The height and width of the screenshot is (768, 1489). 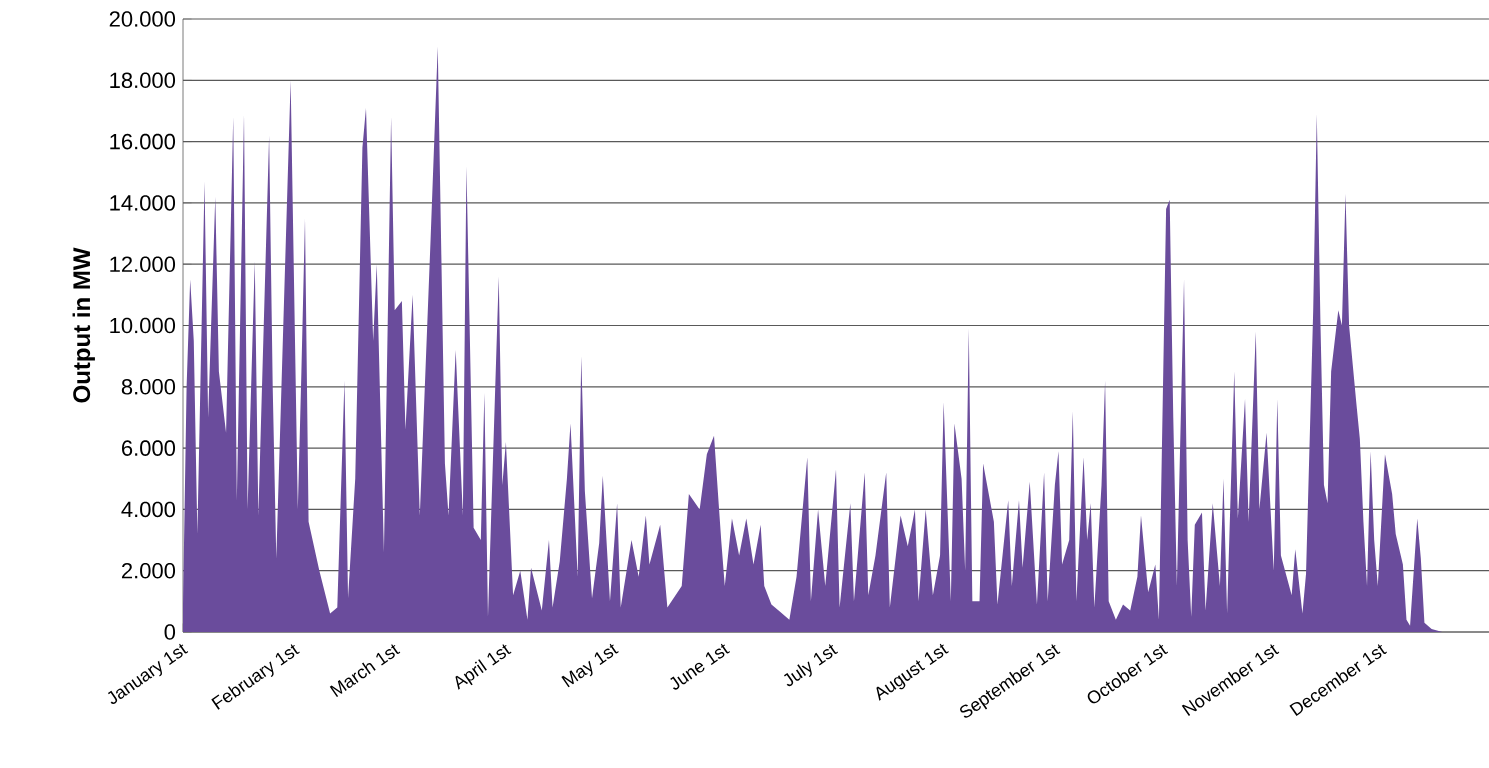 What do you see at coordinates (143, 141) in the screenshot?
I see `y-tick-label: 16.000` at bounding box center [143, 141].